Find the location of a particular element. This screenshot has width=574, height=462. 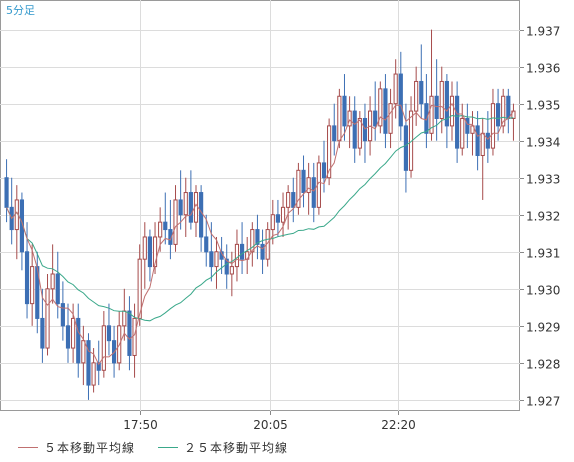

y-tick-label: 1.933 is located at coordinates (543, 180).